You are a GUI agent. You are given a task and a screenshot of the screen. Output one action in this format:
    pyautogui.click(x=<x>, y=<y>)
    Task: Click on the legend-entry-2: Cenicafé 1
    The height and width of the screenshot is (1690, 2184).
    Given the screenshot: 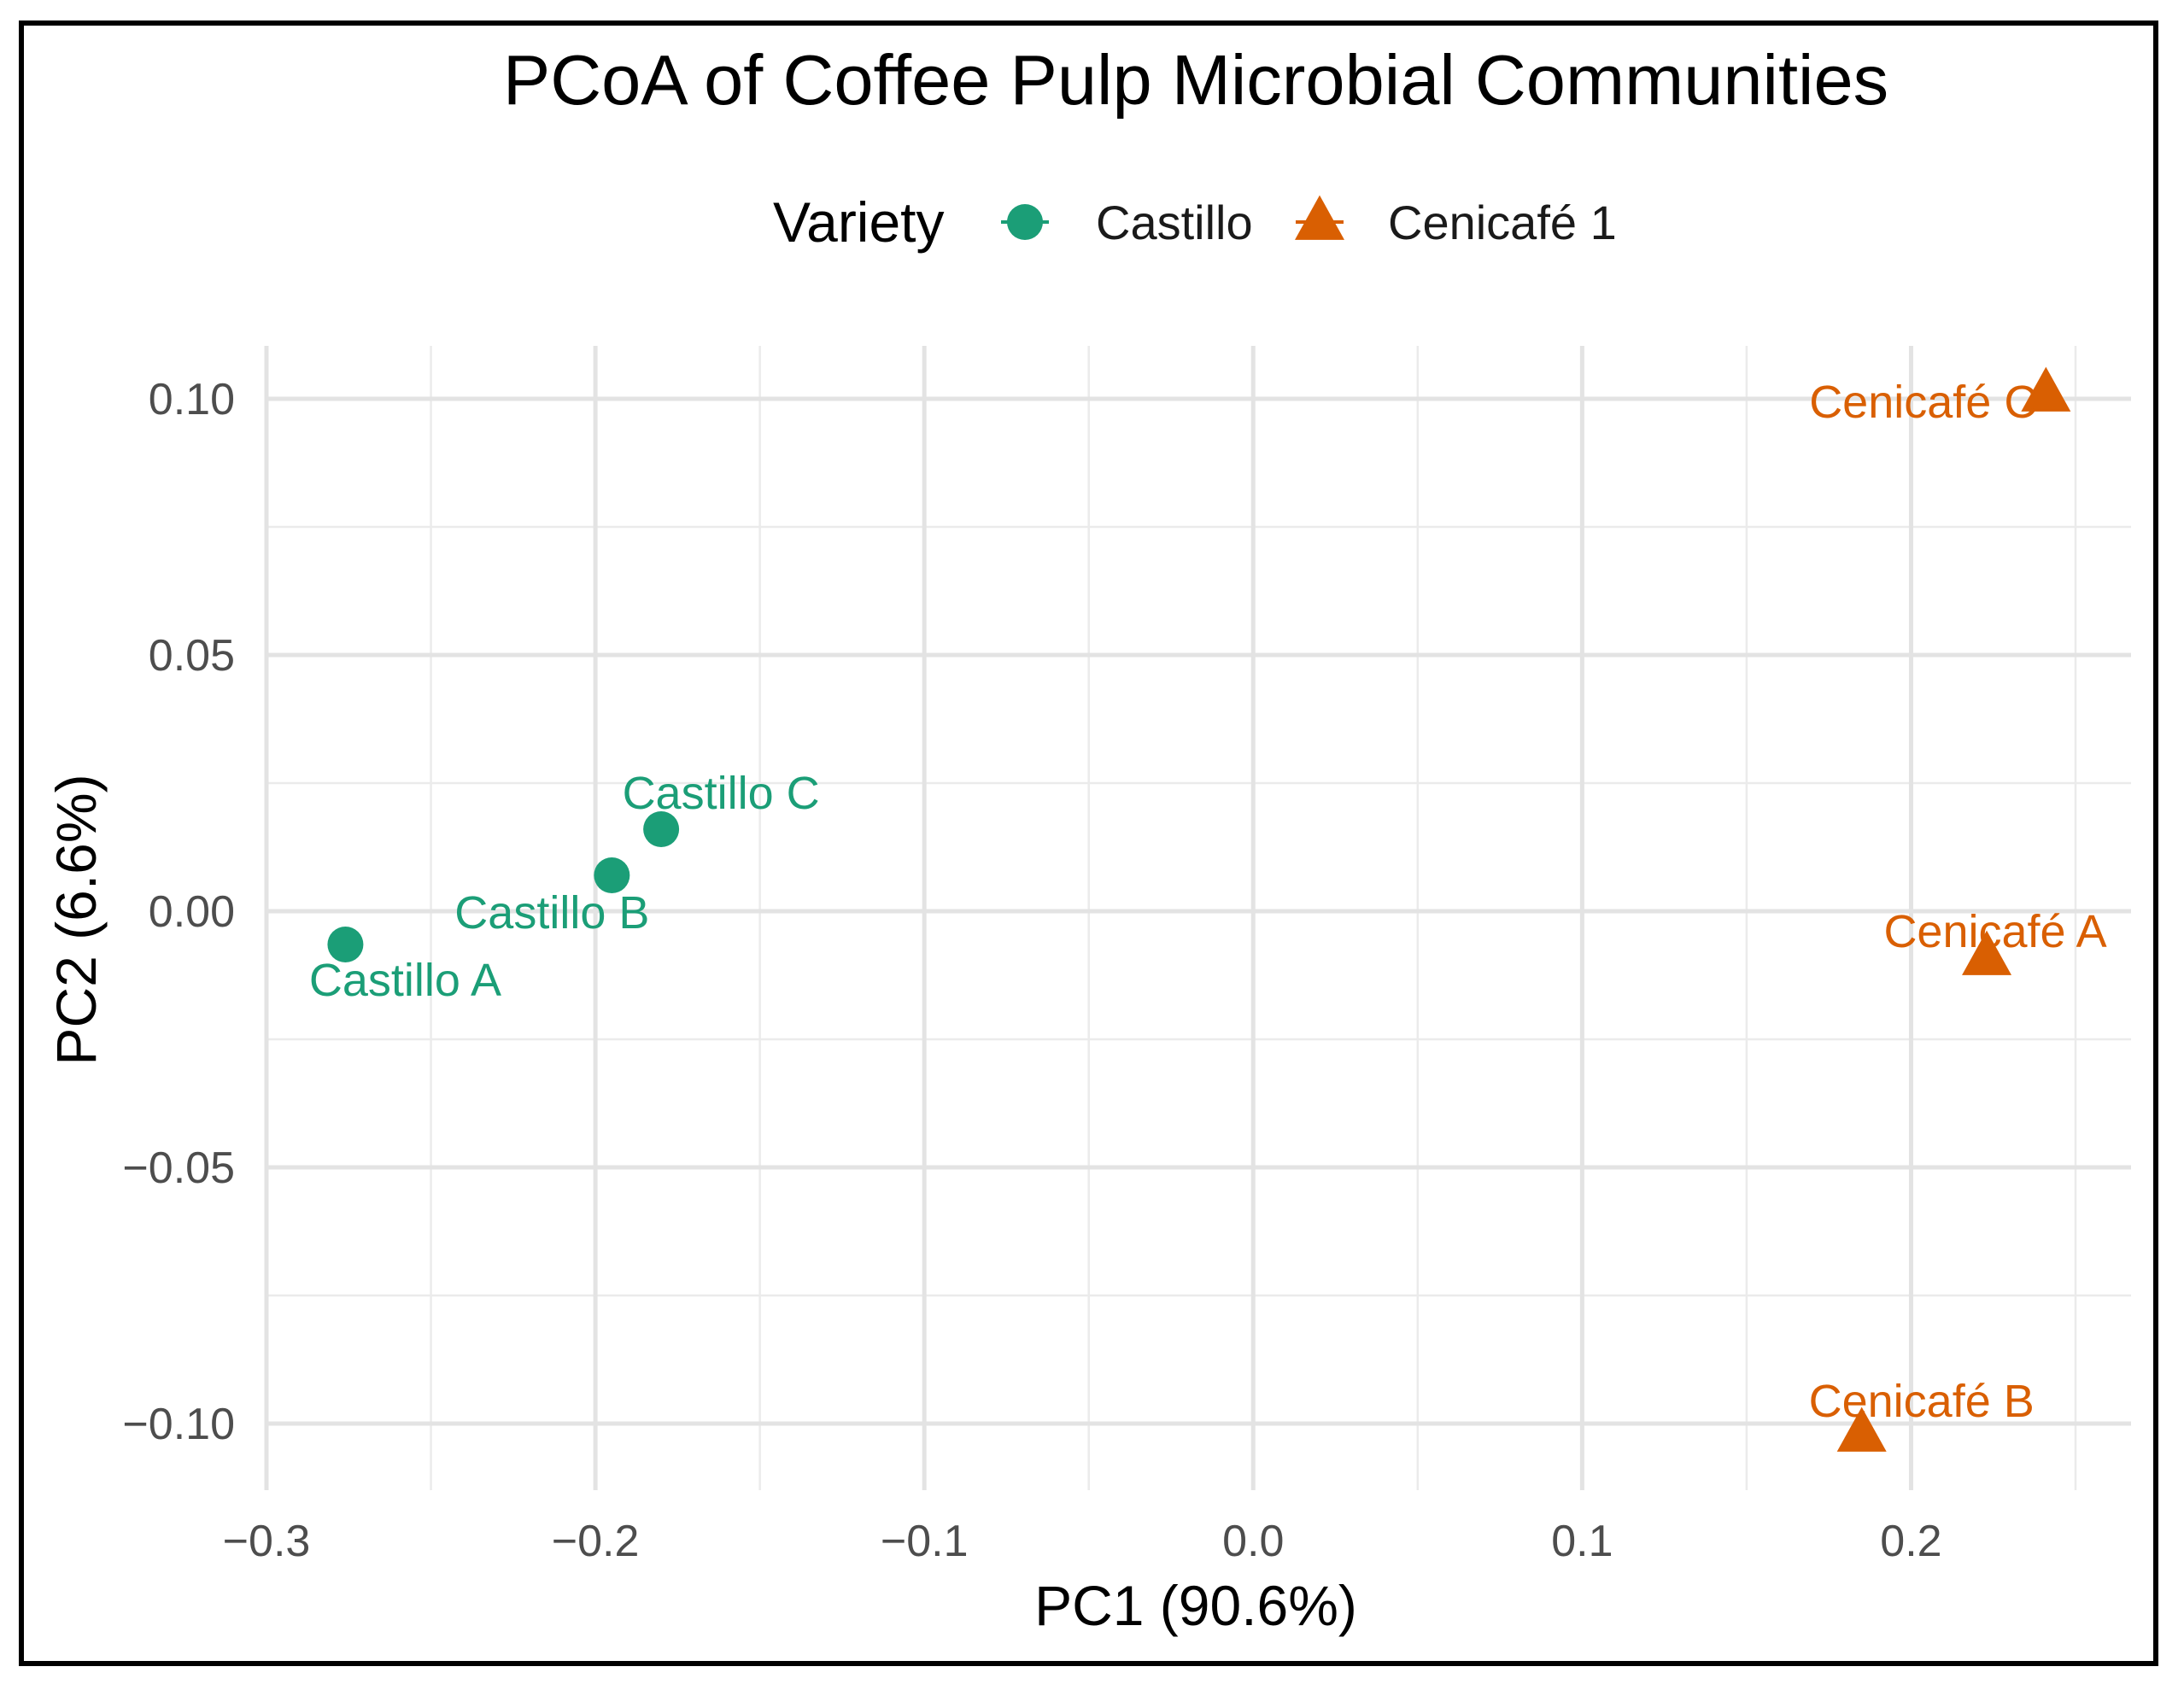 What is the action you would take?
    pyautogui.click(x=1456, y=222)
    